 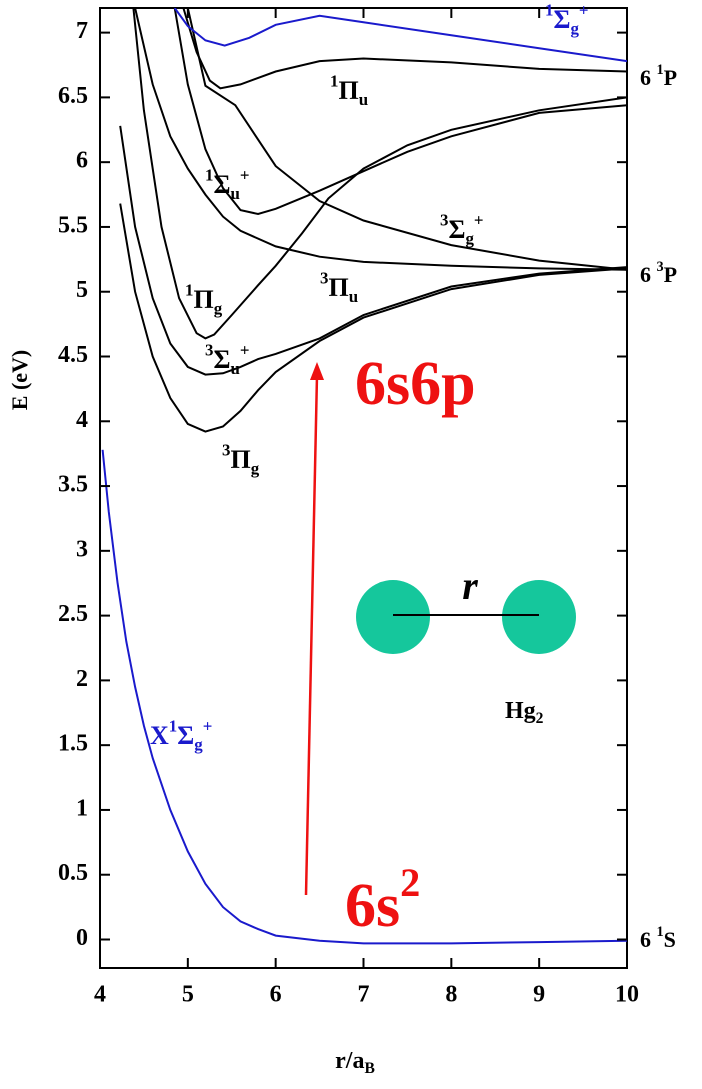 What do you see at coordinates (462, 228) in the screenshot?
I see `curve-label: 3Σg+` at bounding box center [462, 228].